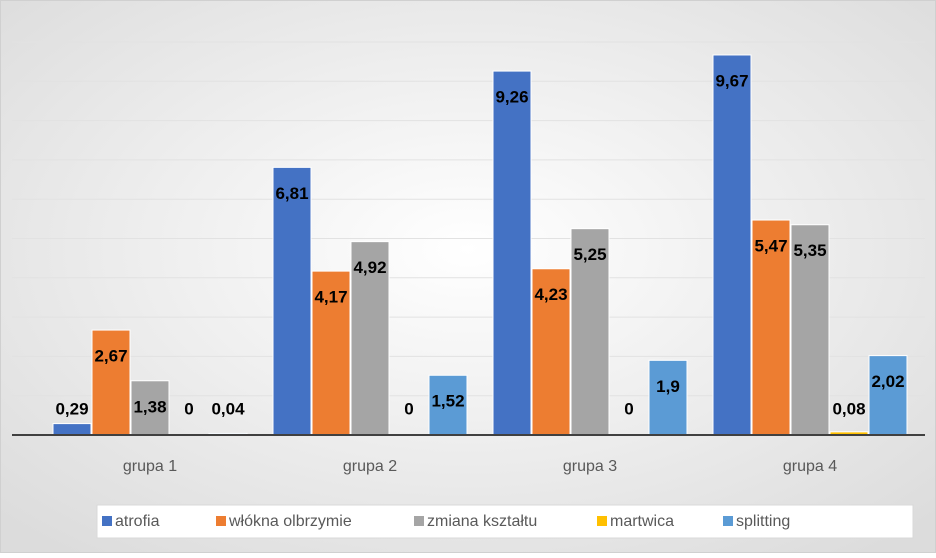  I want to click on data-label: 4,23, so click(550, 294).